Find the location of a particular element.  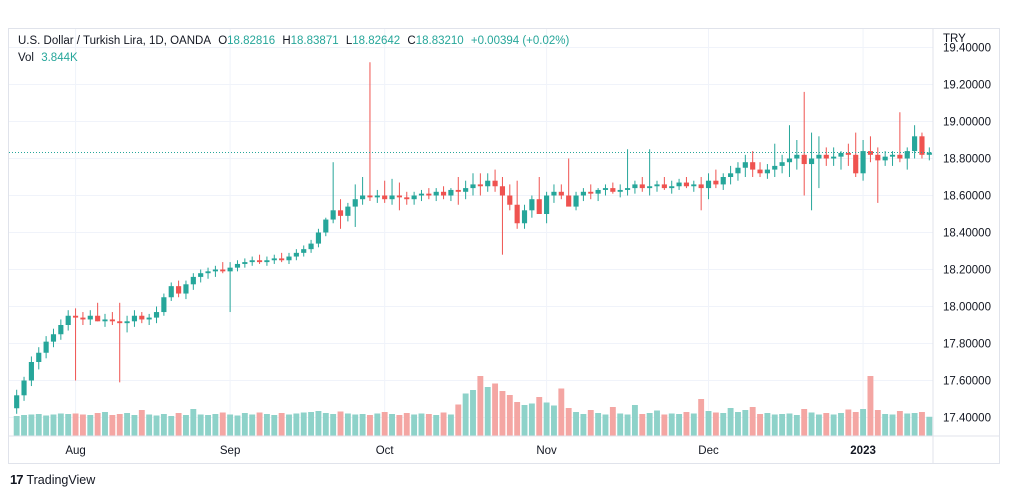

price-tick-label: 17.40000 is located at coordinates (967, 419).